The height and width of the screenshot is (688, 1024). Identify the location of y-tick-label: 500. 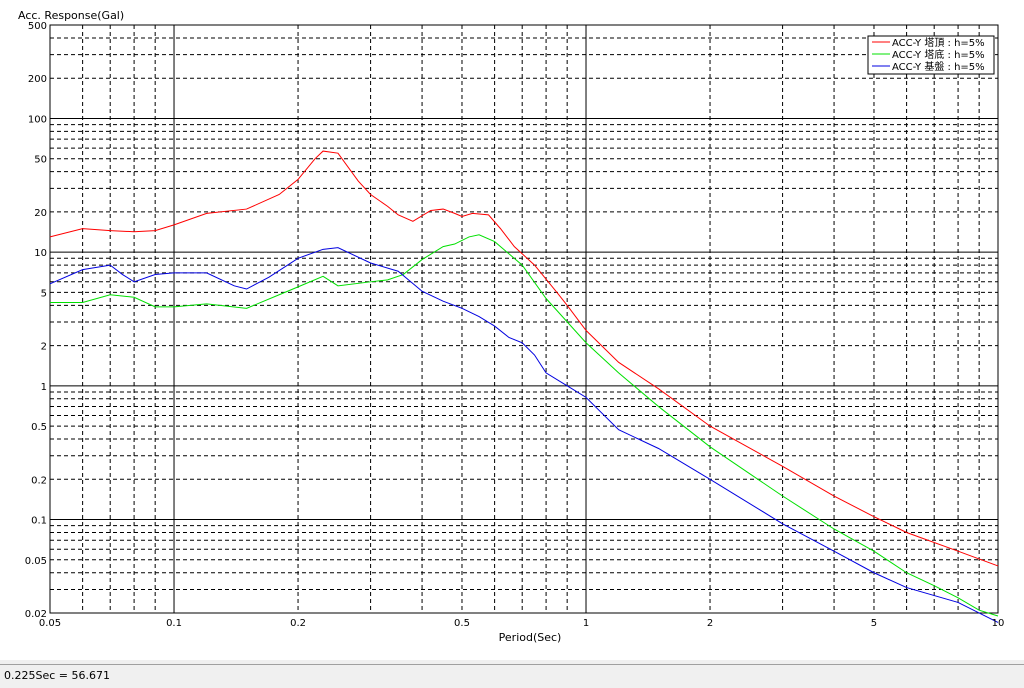
(37, 26).